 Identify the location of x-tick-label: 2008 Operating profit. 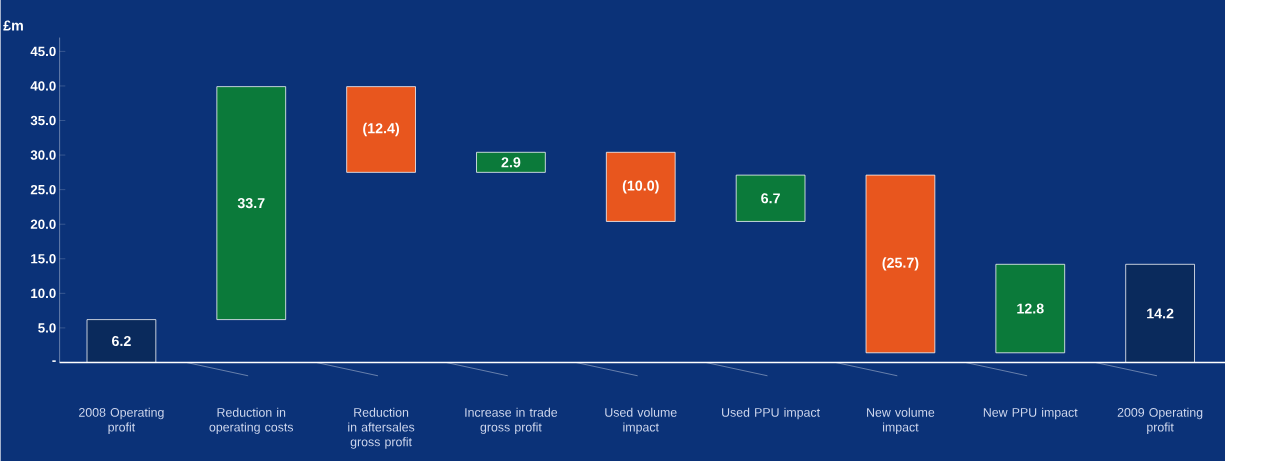
(121, 420).